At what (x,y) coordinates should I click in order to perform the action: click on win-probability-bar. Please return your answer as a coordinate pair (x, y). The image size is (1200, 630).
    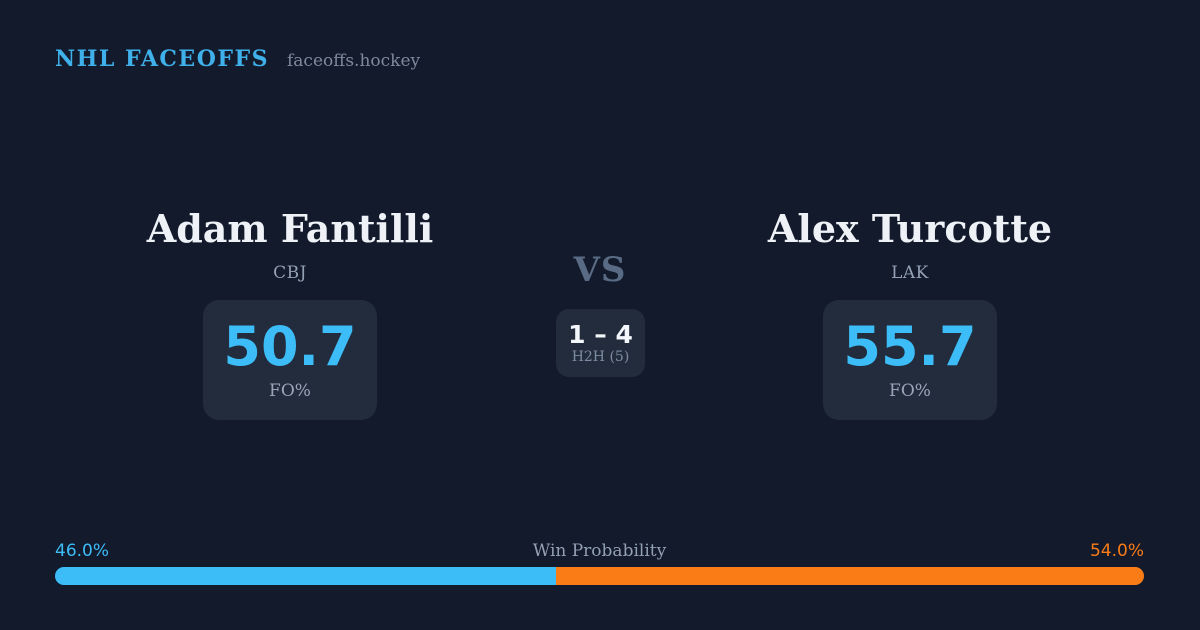
    Looking at the image, I should click on (599, 576).